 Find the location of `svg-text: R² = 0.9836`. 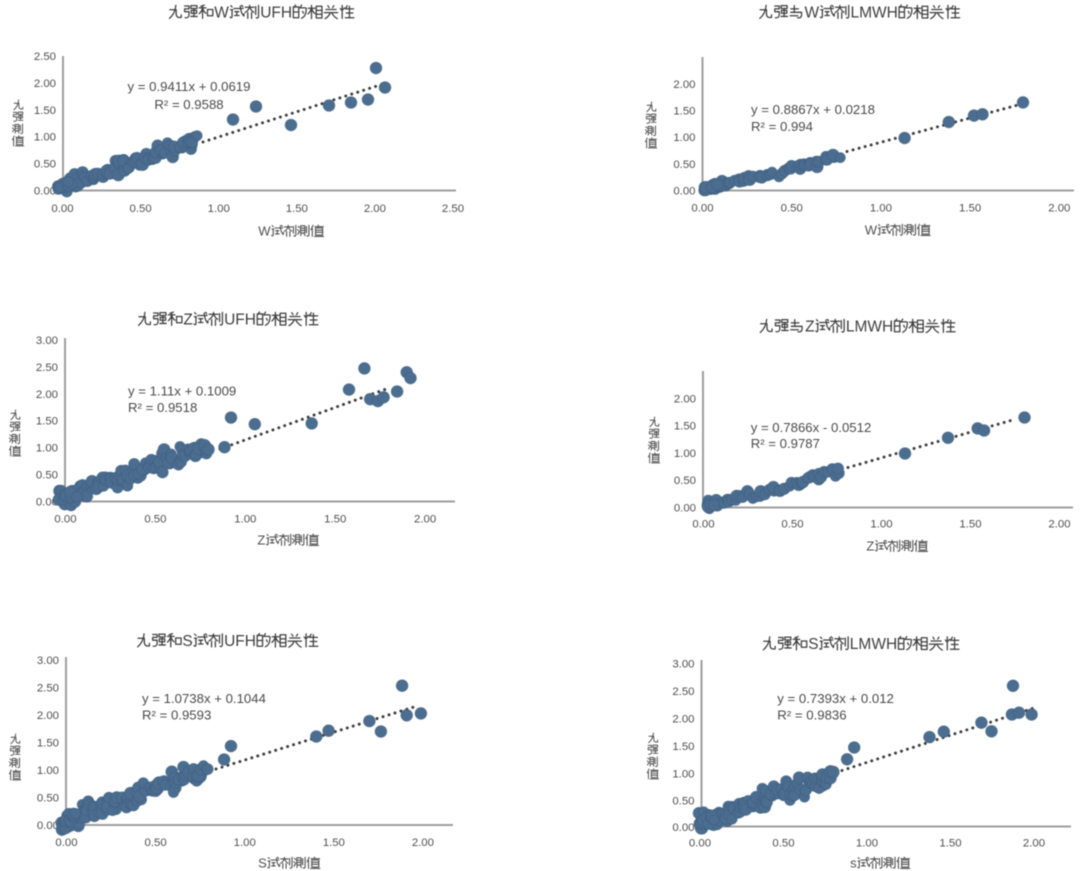

svg-text: R² = 0.9836 is located at coordinates (811, 715).